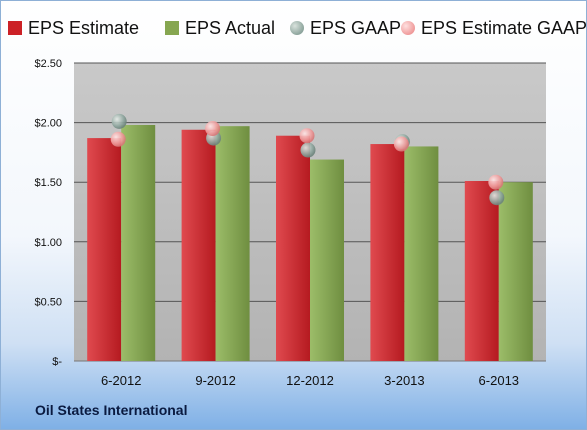 The height and width of the screenshot is (430, 587). I want to click on bar-eps-estimate-12-2012, so click(293, 248).